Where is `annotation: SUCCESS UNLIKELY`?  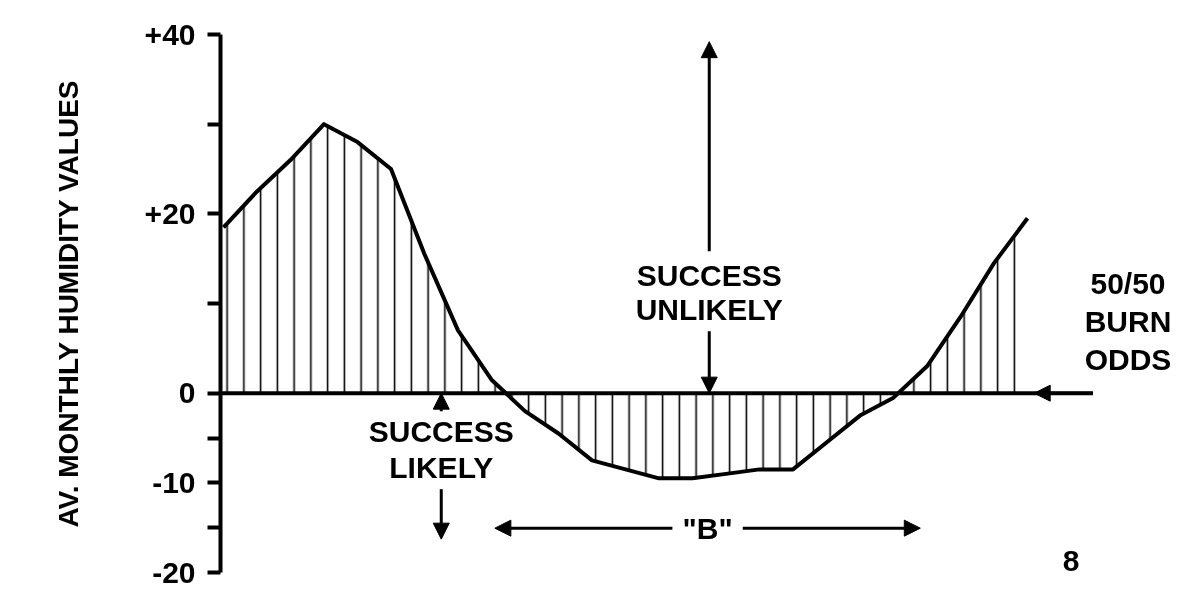 annotation: SUCCESS UNLIKELY is located at coordinates (709, 292).